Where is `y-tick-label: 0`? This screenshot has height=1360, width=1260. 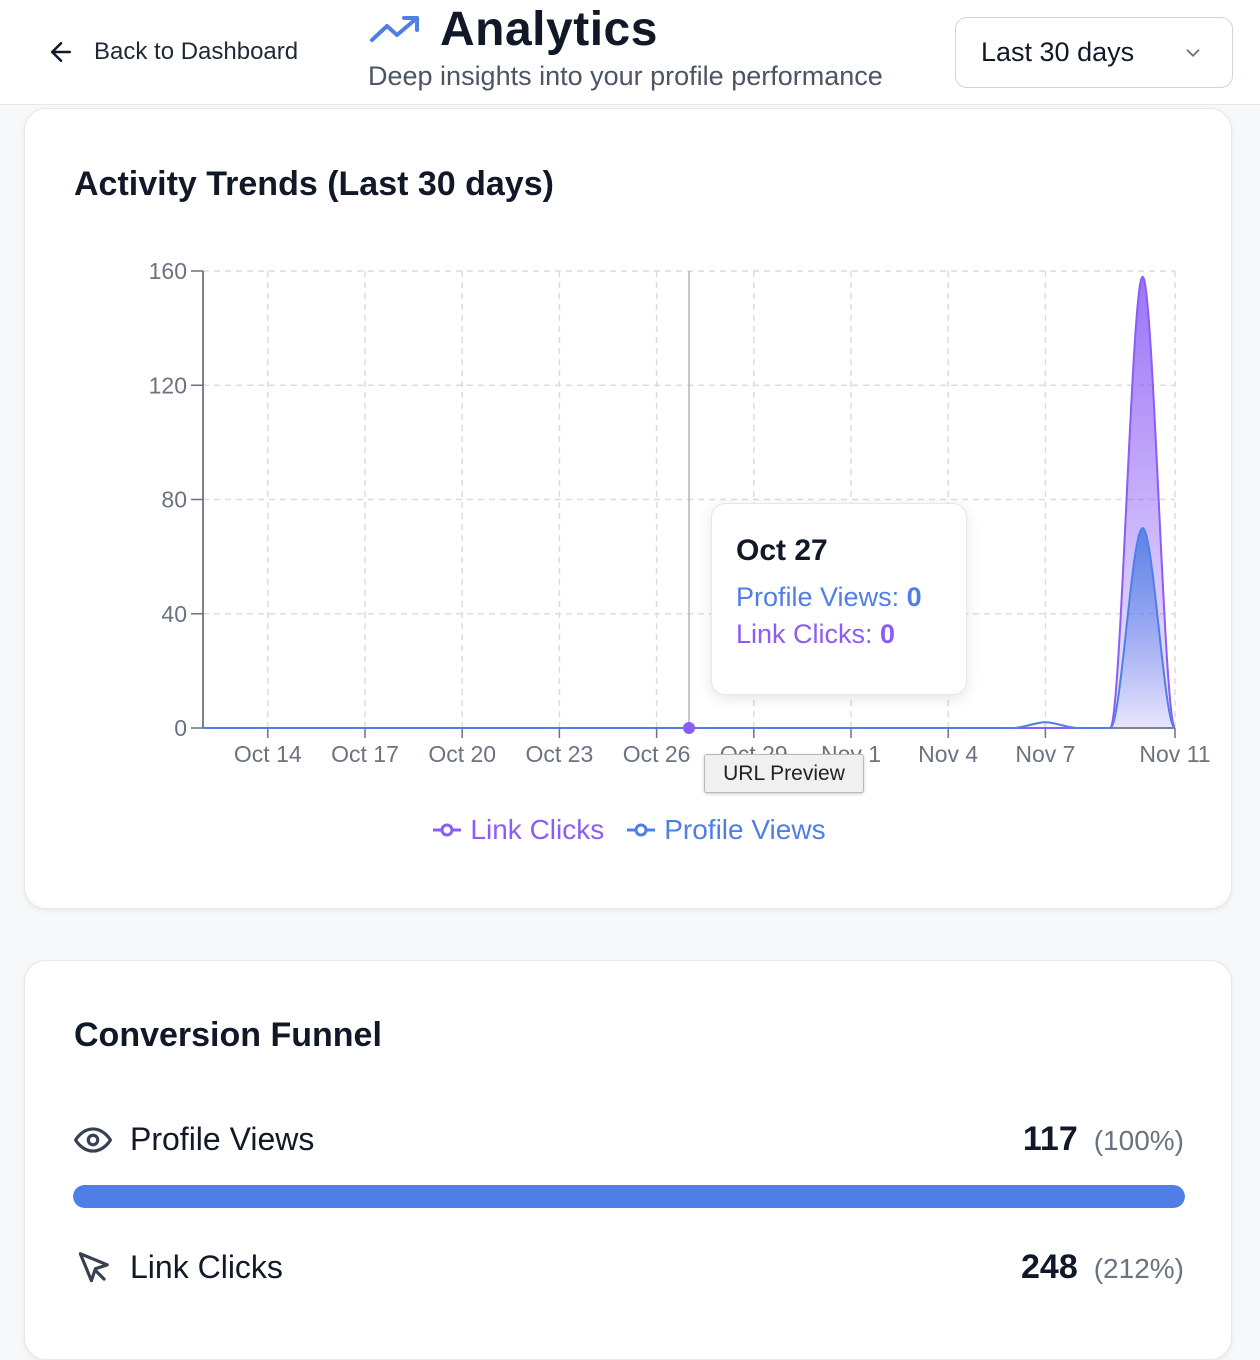 y-tick-label: 0 is located at coordinates (180, 728).